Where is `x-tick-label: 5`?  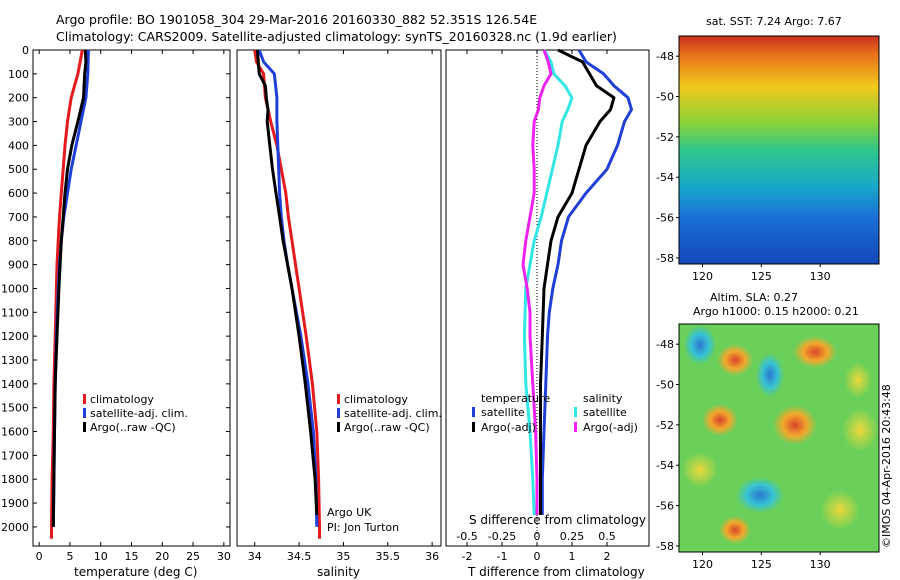
x-tick-label: 5 is located at coordinates (69, 556).